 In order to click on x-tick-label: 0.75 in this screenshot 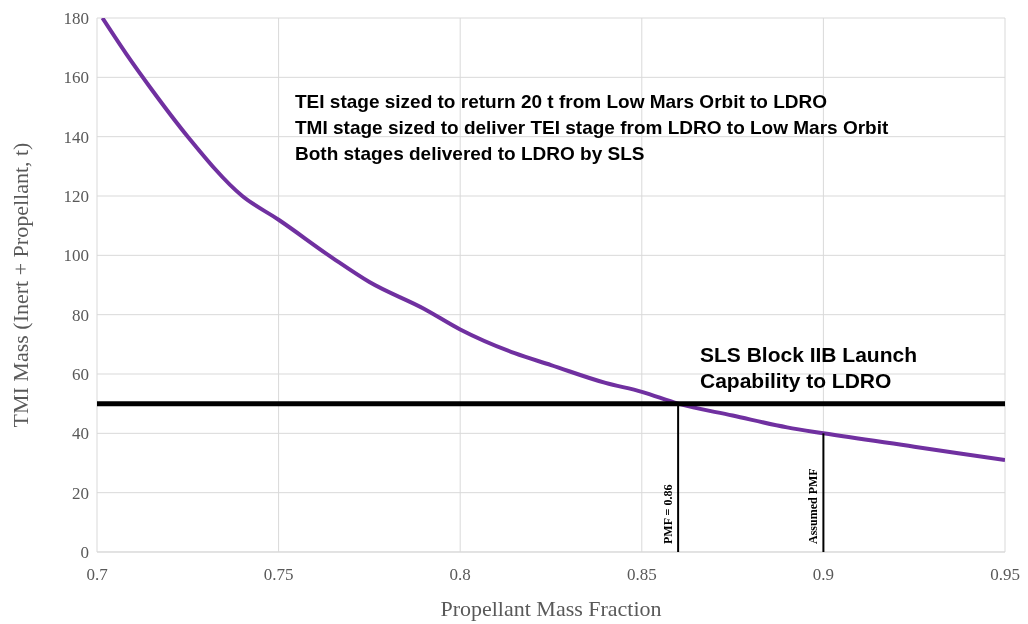, I will do `click(278, 574)`.